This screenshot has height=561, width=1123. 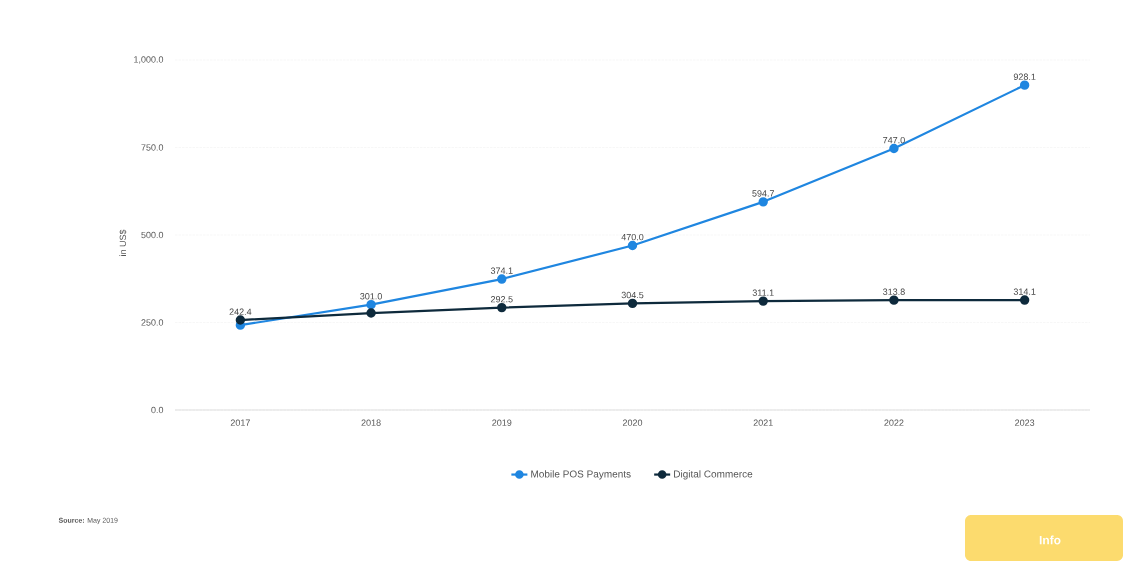 I want to click on data-label: 314.1, so click(x=1024, y=291).